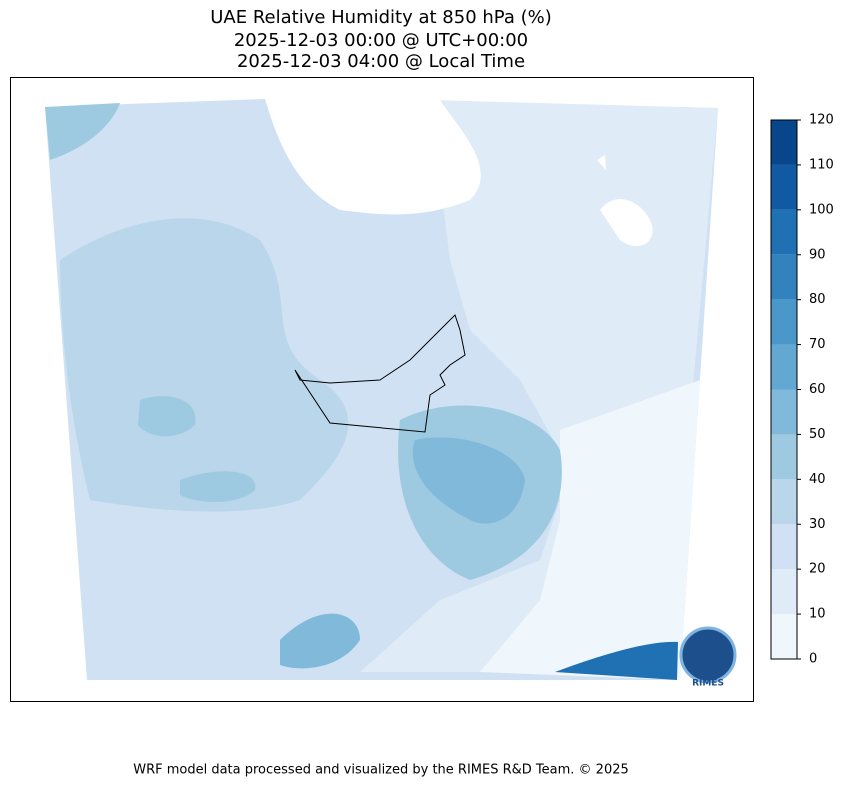 This screenshot has width=844, height=792. What do you see at coordinates (381, 61) in the screenshot?
I see `title-line: 2025-12-03 04:00 @ Local Time` at bounding box center [381, 61].